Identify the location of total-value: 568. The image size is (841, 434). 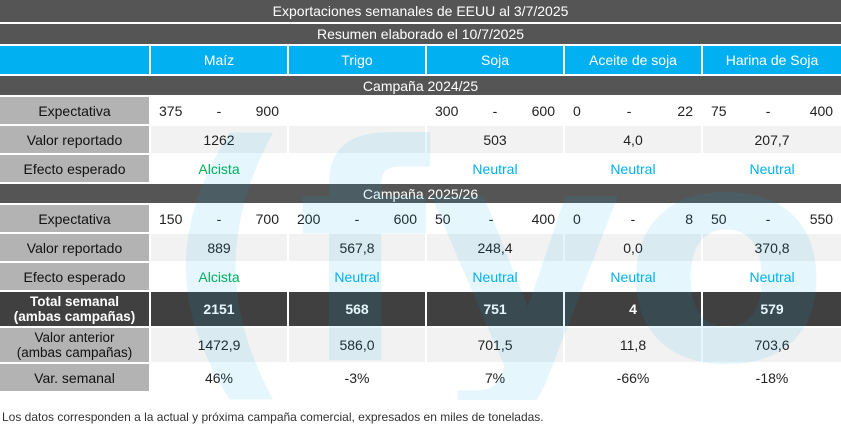
(358, 310).